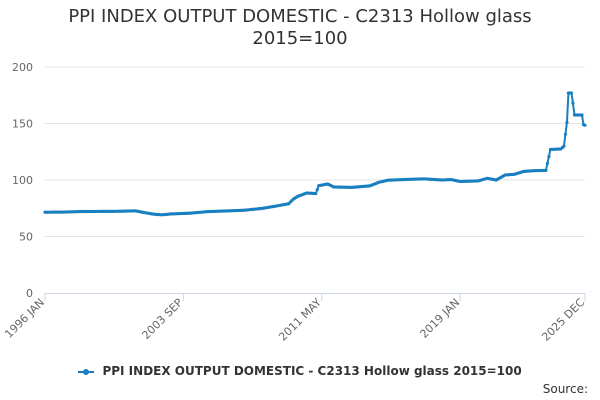  I want to click on x-tick-label: 2025 DEC, so click(563, 320).